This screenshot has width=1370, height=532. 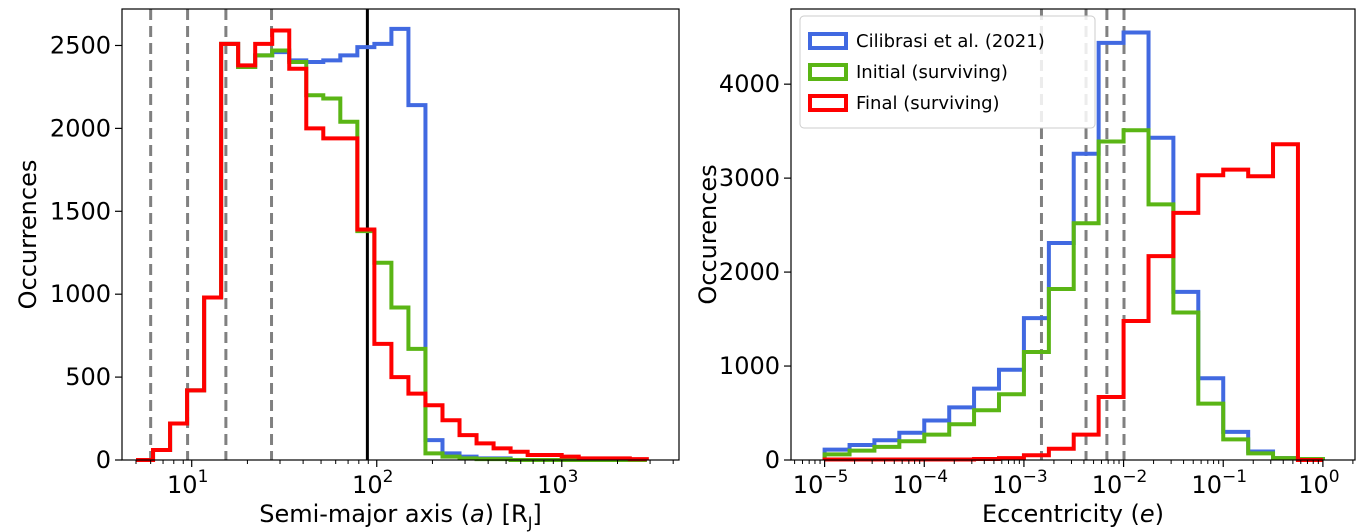 I want to click on x-tick-label: 10³, so click(x=557, y=483).